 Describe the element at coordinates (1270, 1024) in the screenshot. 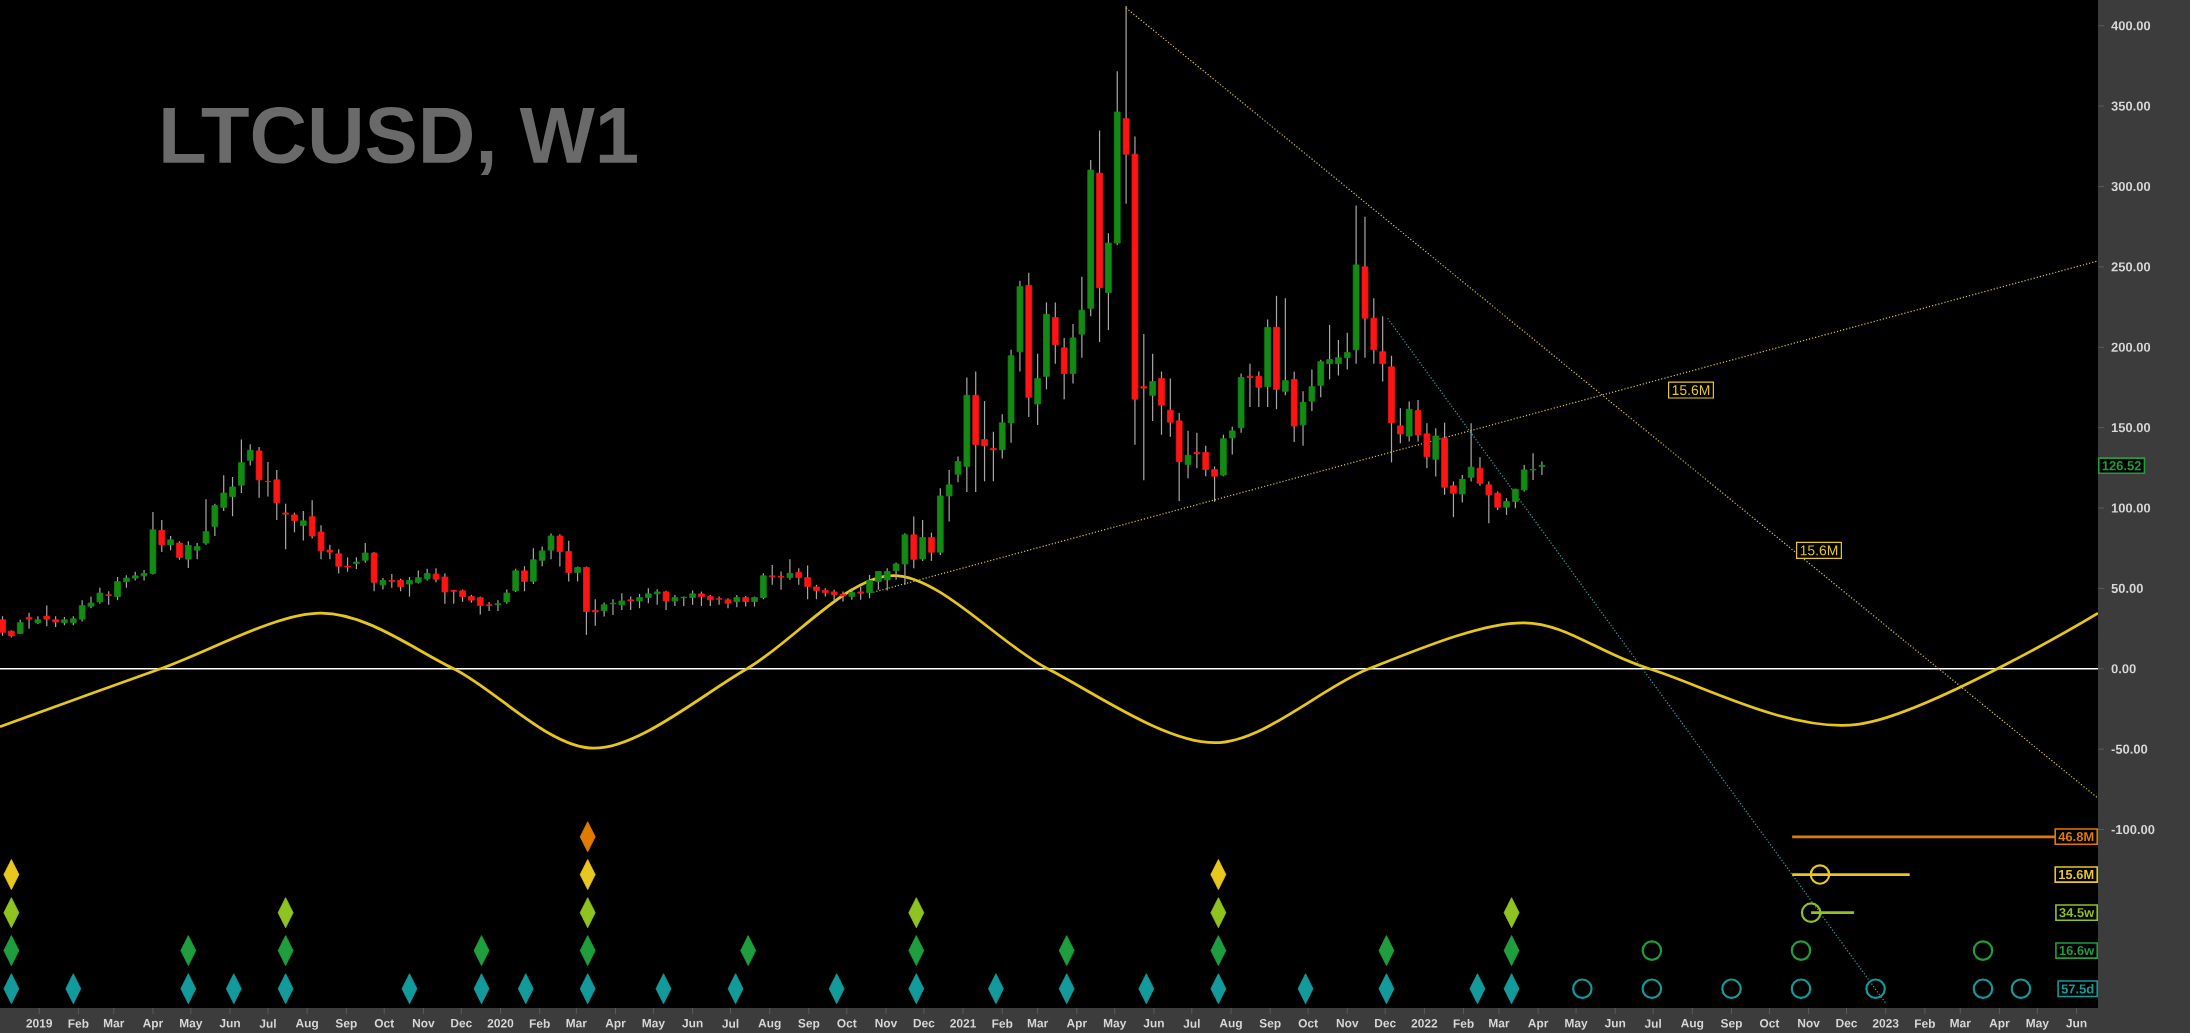

I see `x-tick-label: Sep` at that location.